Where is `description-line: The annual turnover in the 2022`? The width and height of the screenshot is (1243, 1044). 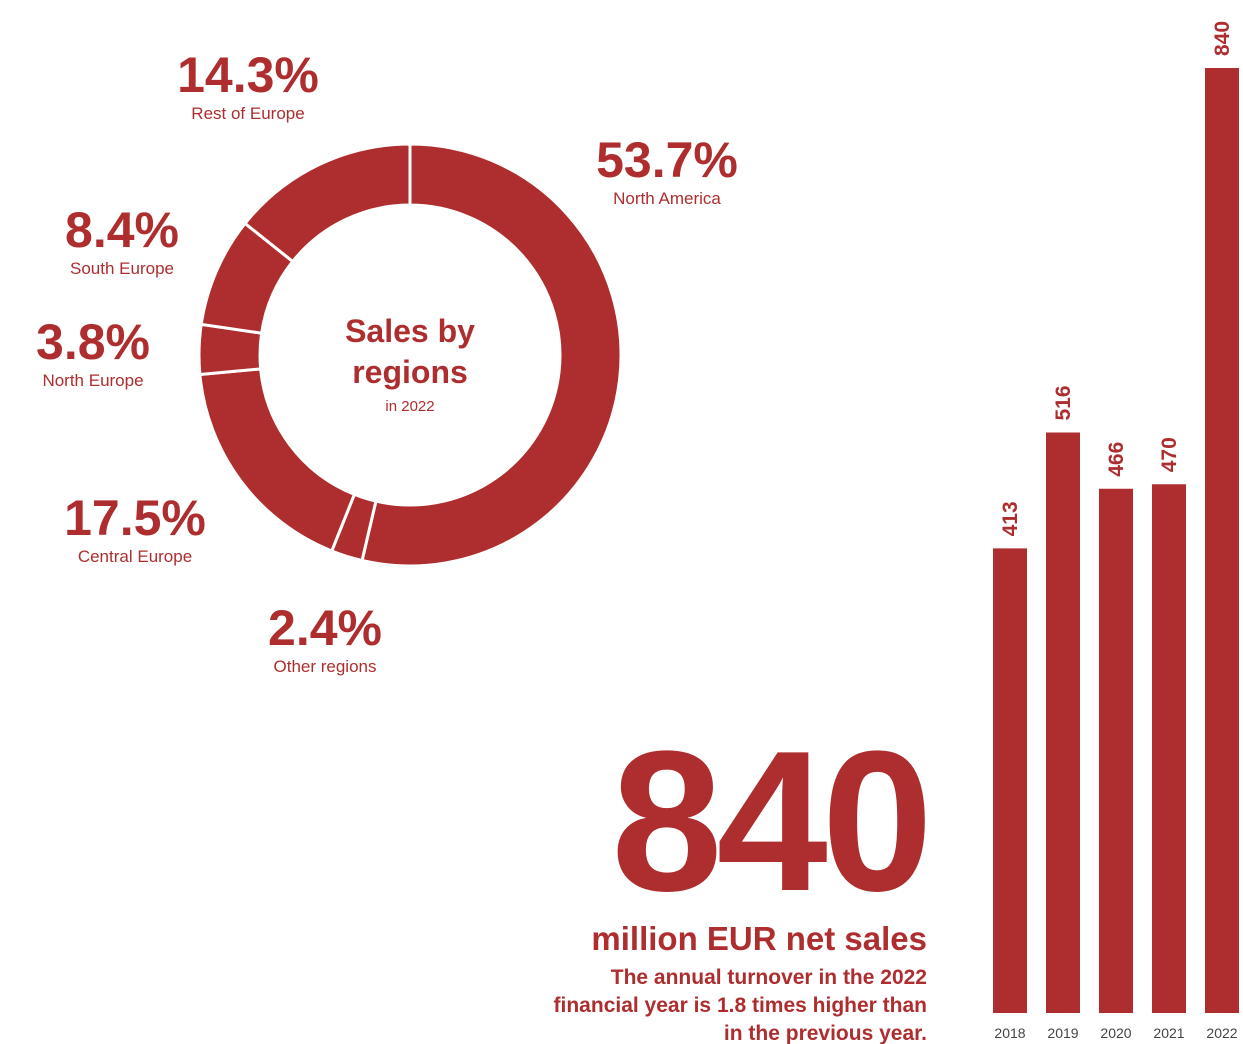
description-line: The annual turnover in the 2022 is located at coordinates (769, 977).